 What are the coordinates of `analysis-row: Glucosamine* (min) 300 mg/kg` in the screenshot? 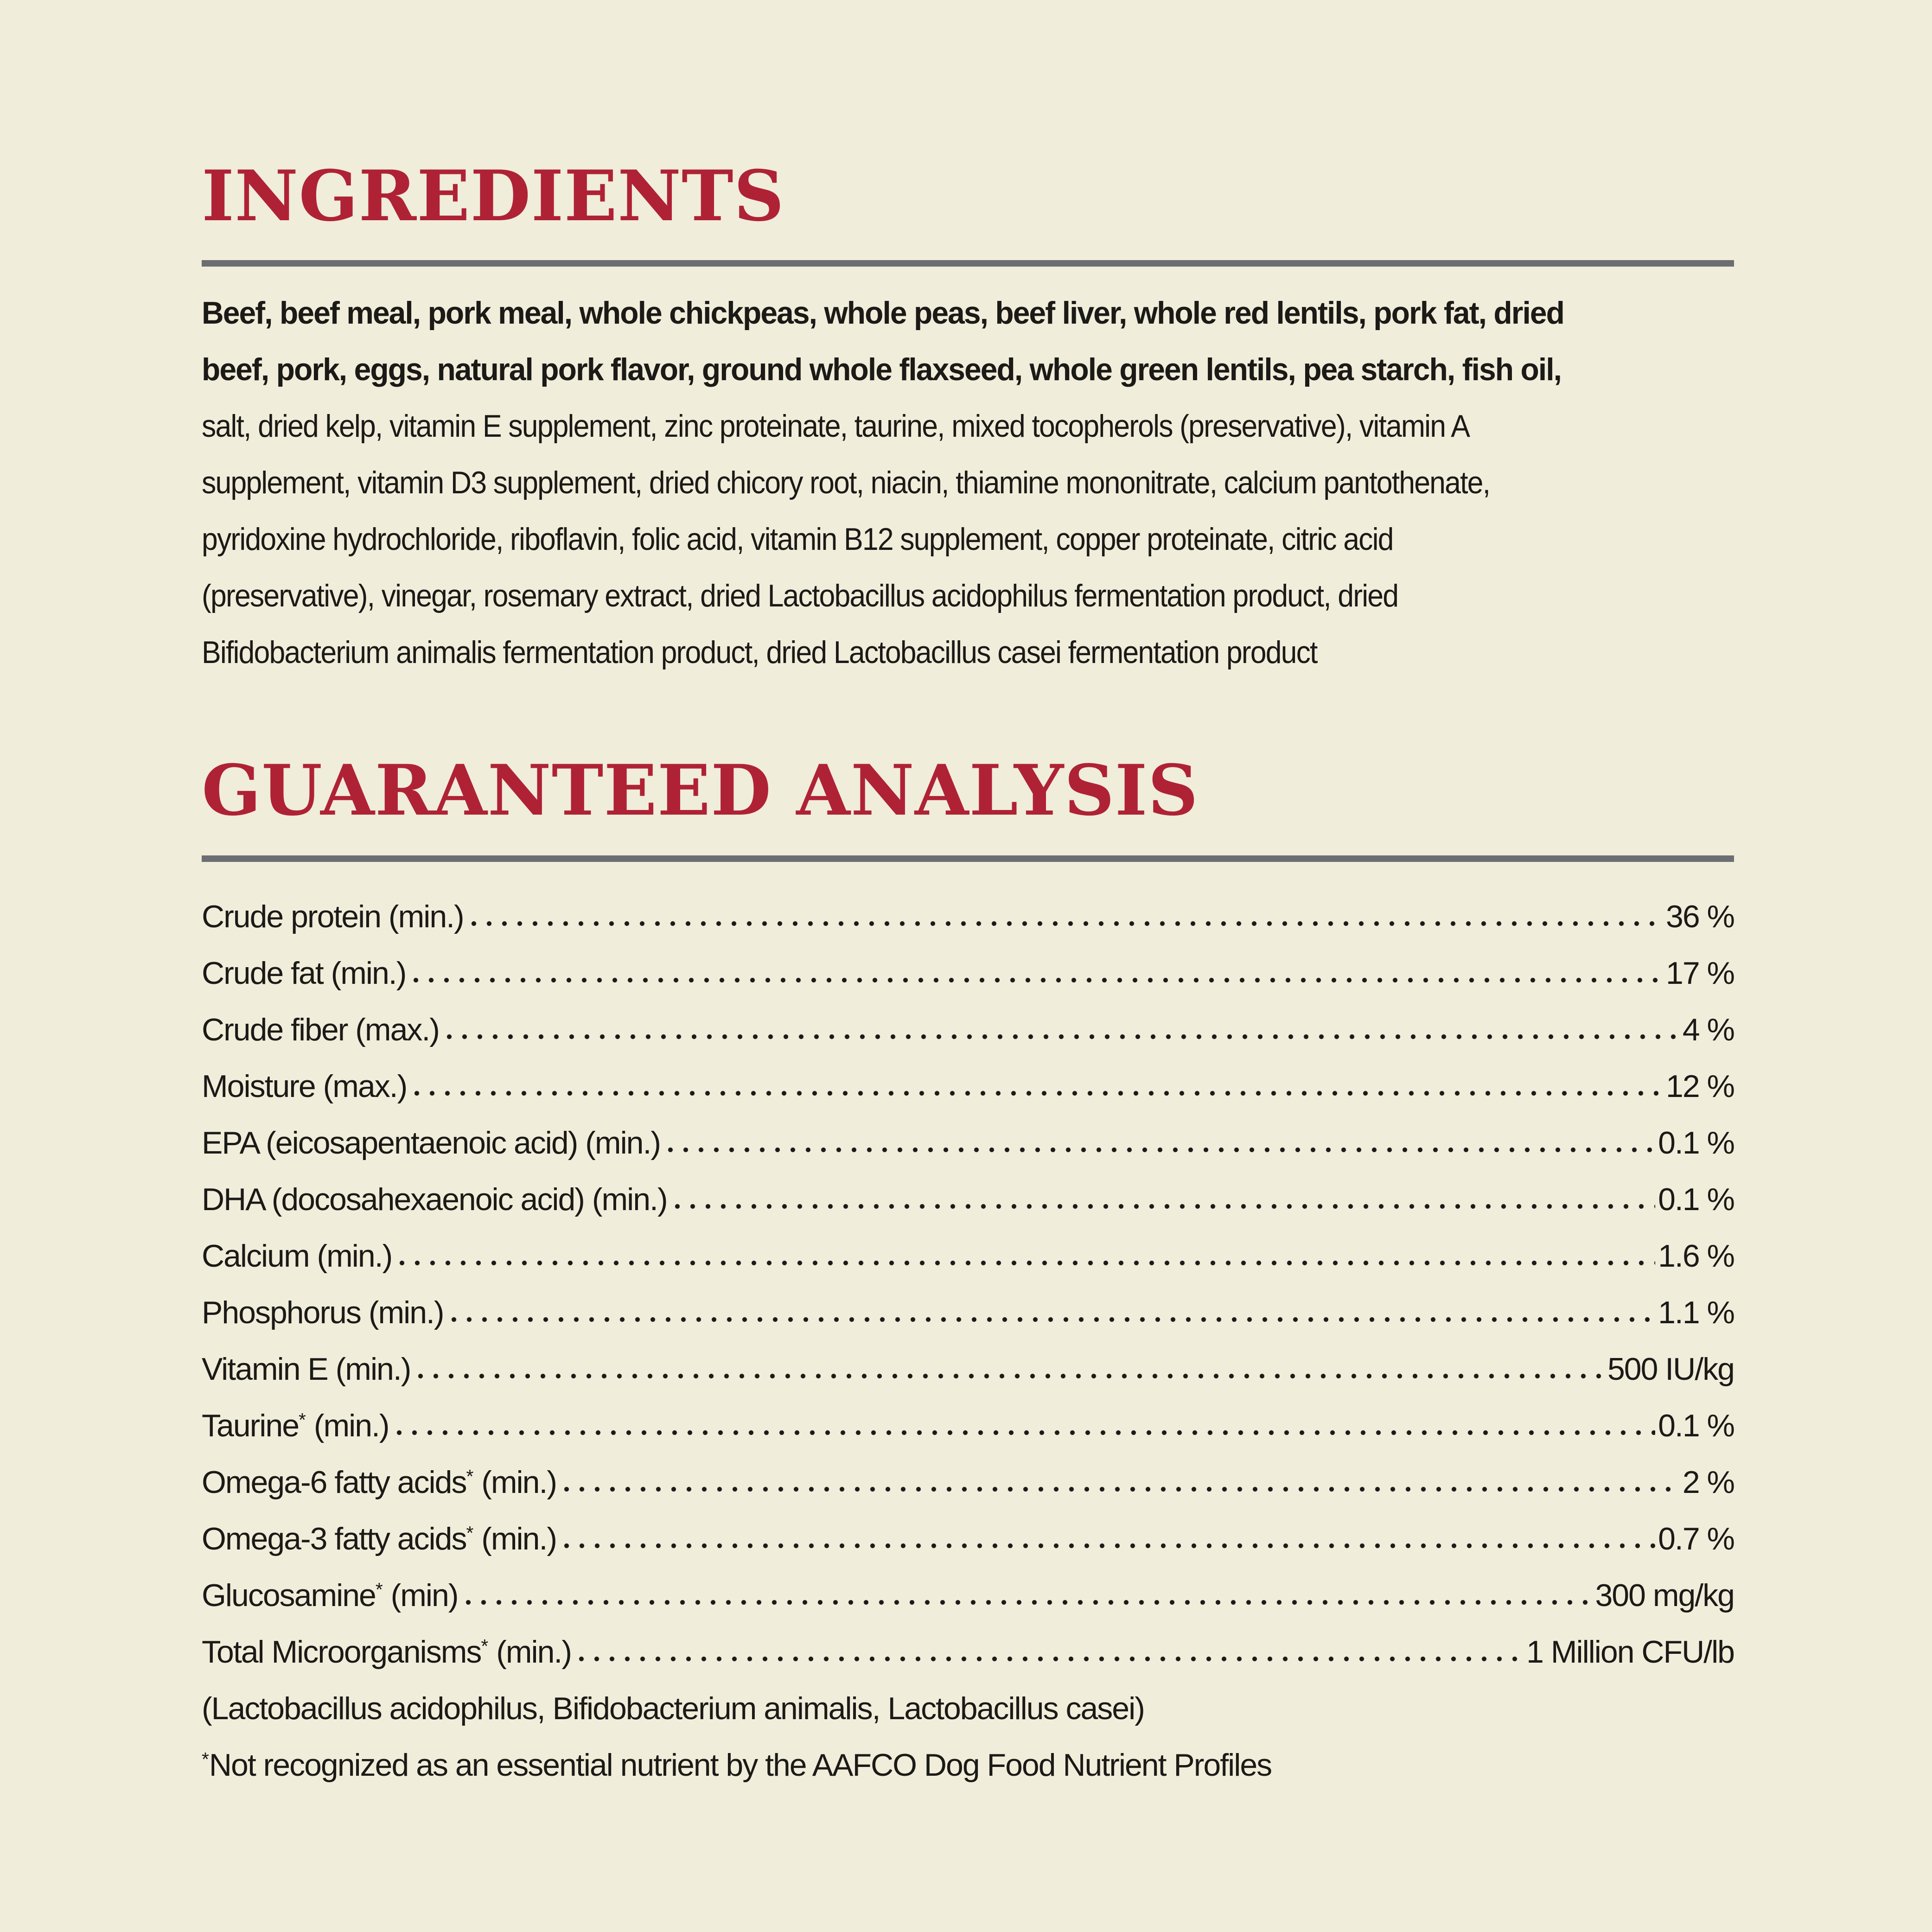 It's located at (969, 1595).